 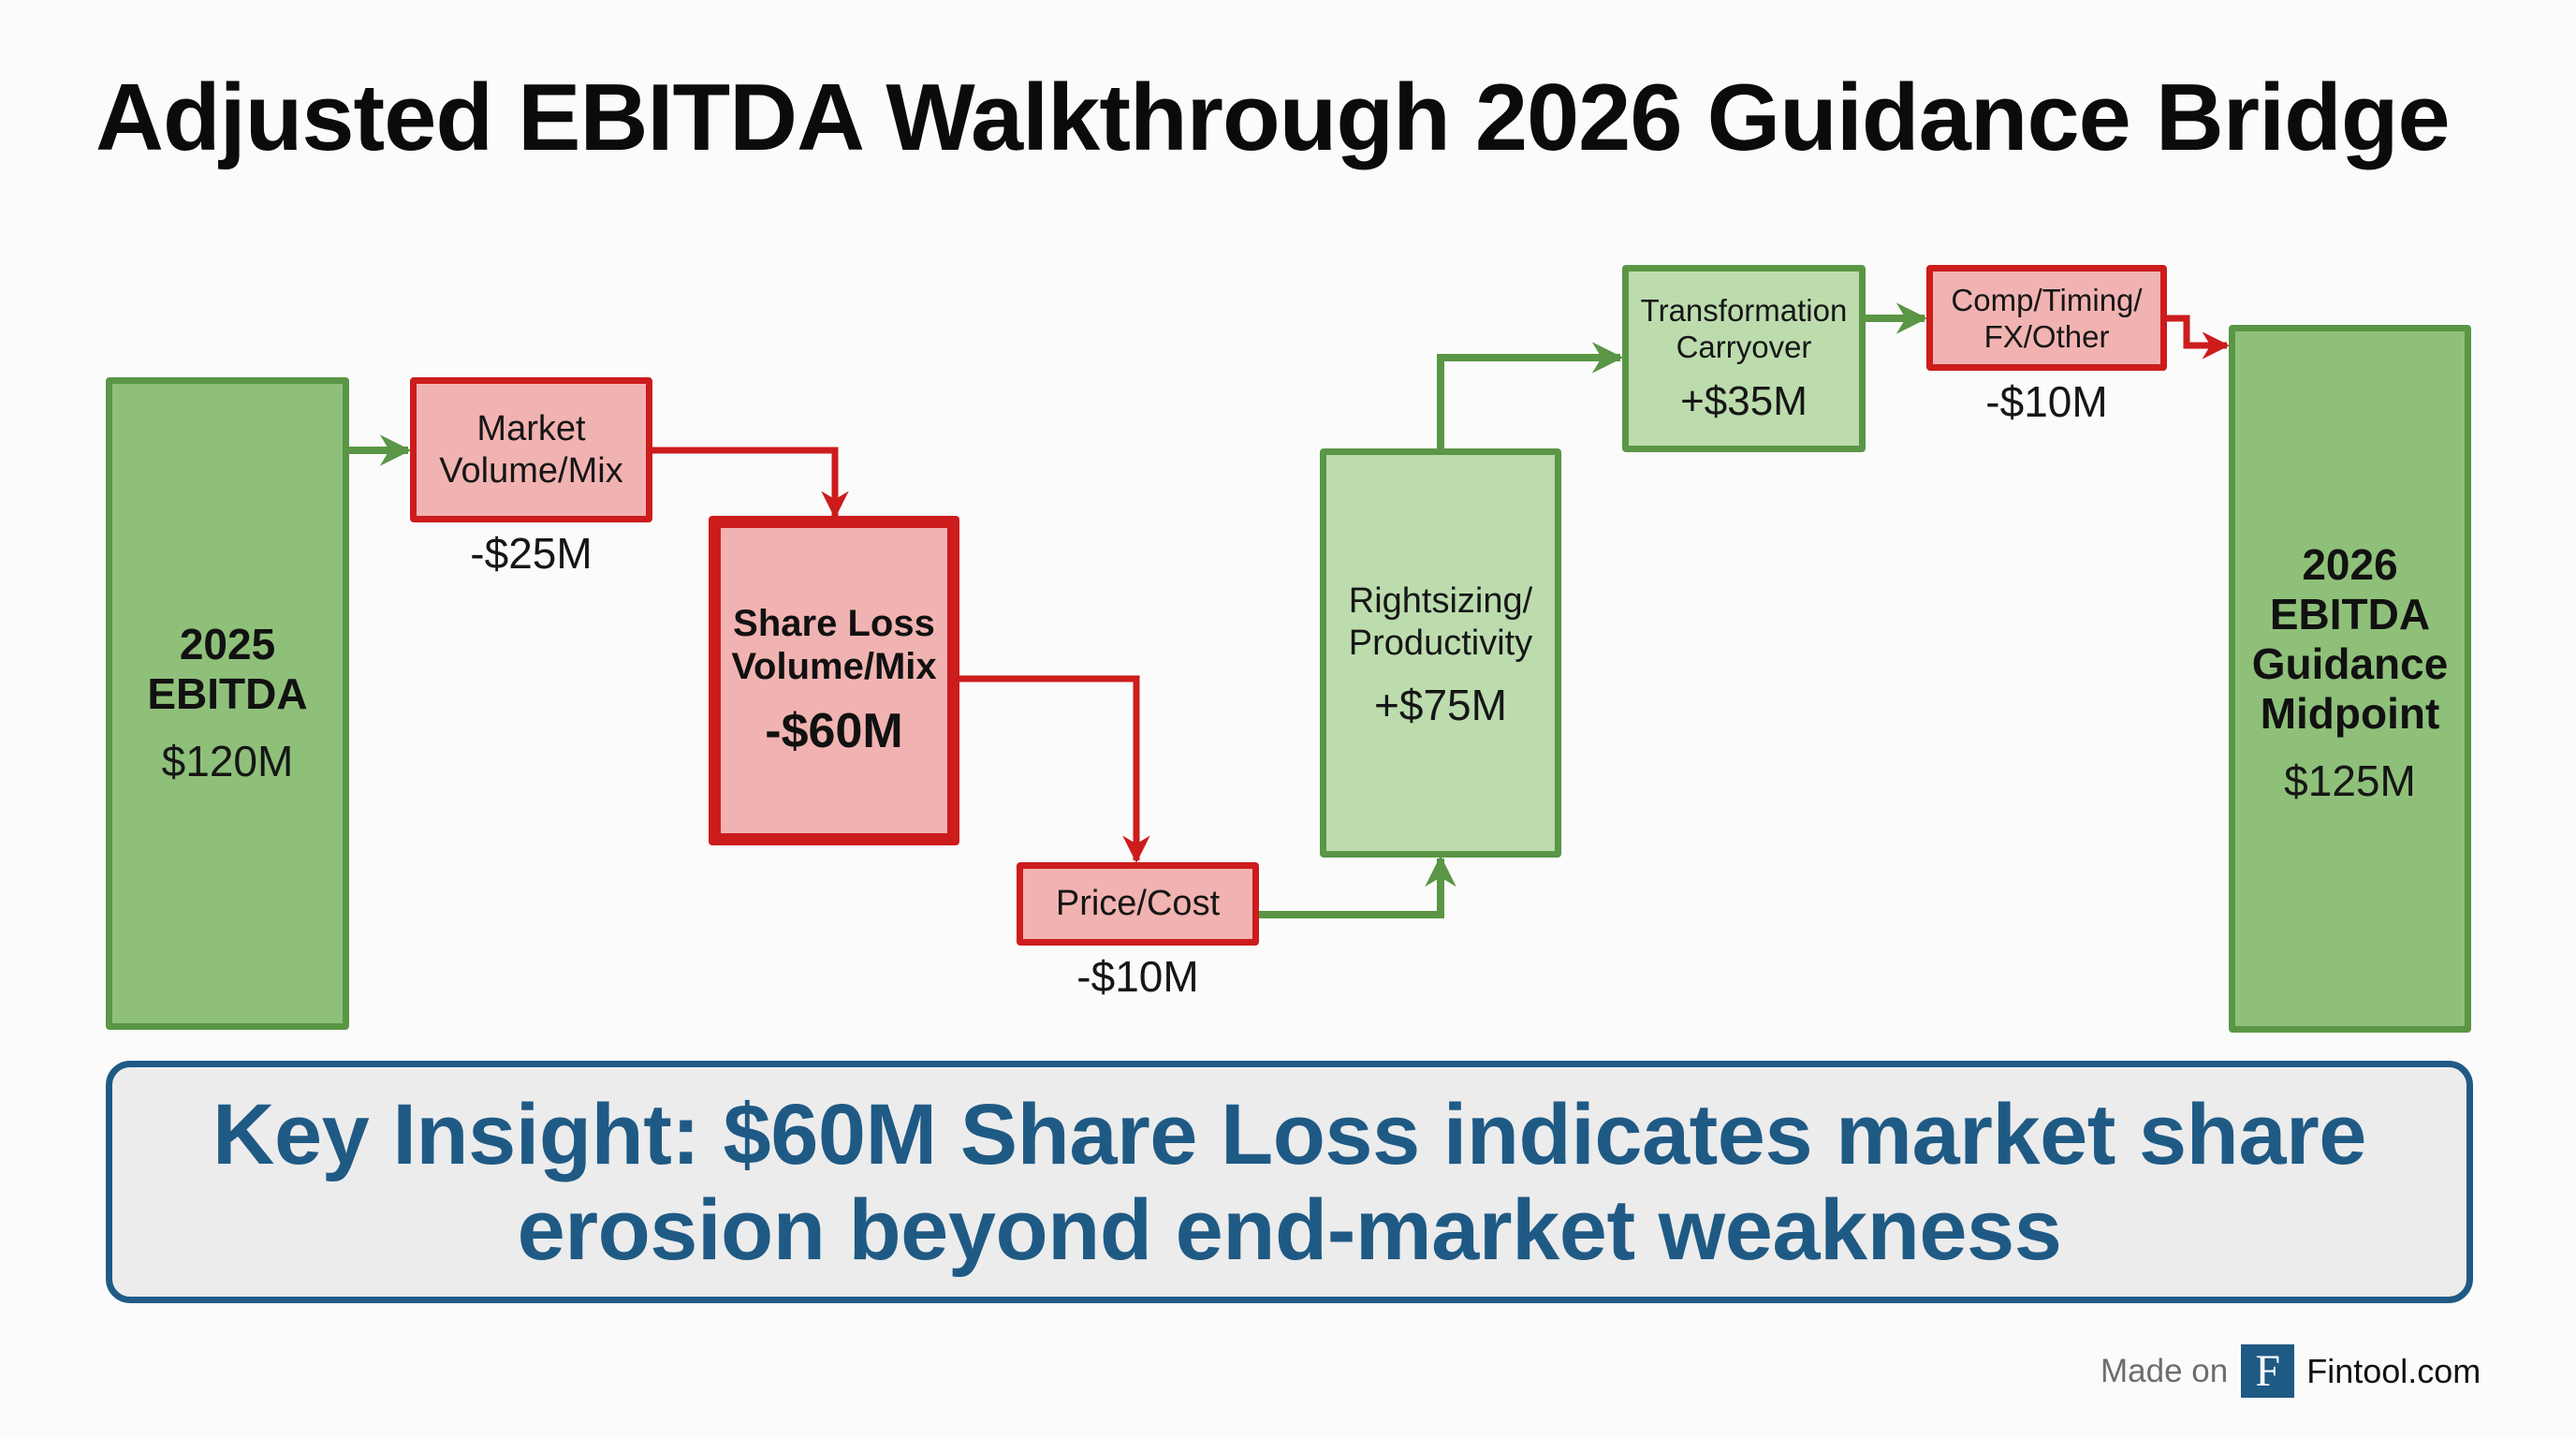 I want to click on bar-label: Rightsizing/, so click(x=1440, y=601).